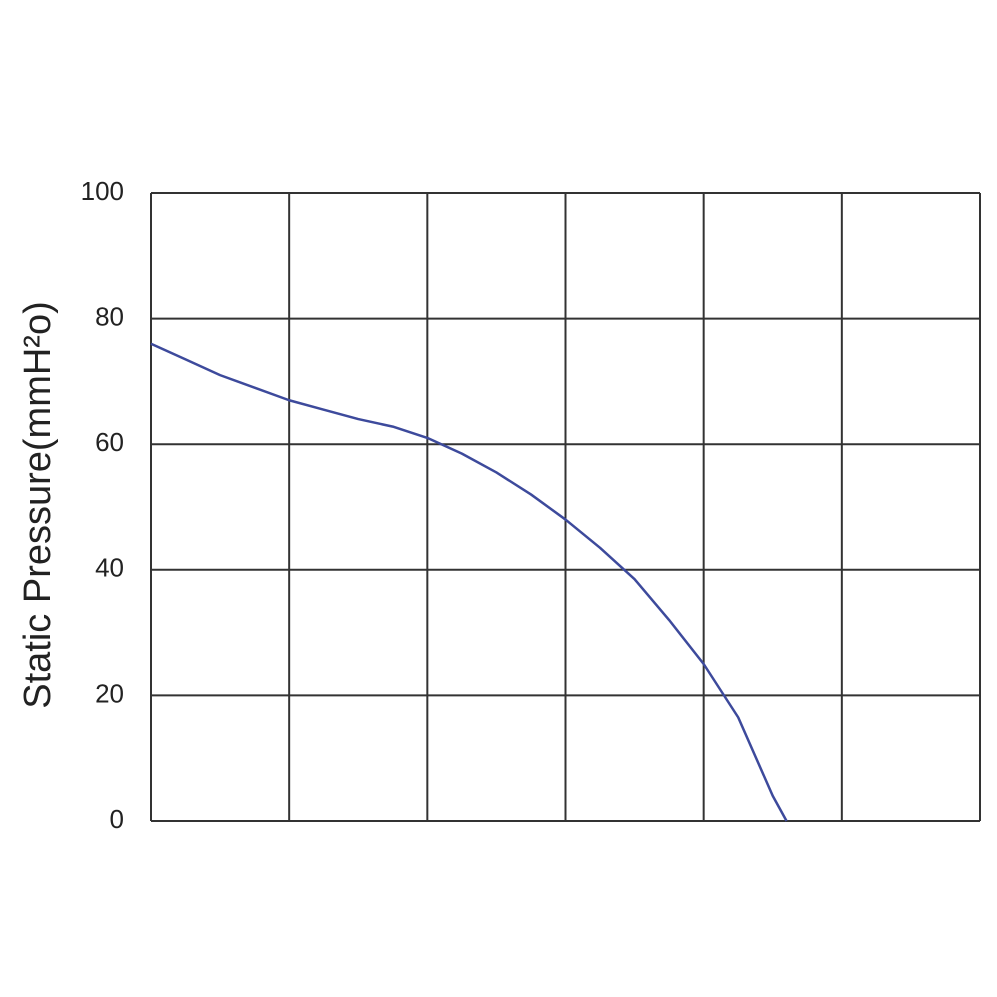 This screenshot has width=997, height=997. I want to click on y-tick-label: 0, so click(117, 819).